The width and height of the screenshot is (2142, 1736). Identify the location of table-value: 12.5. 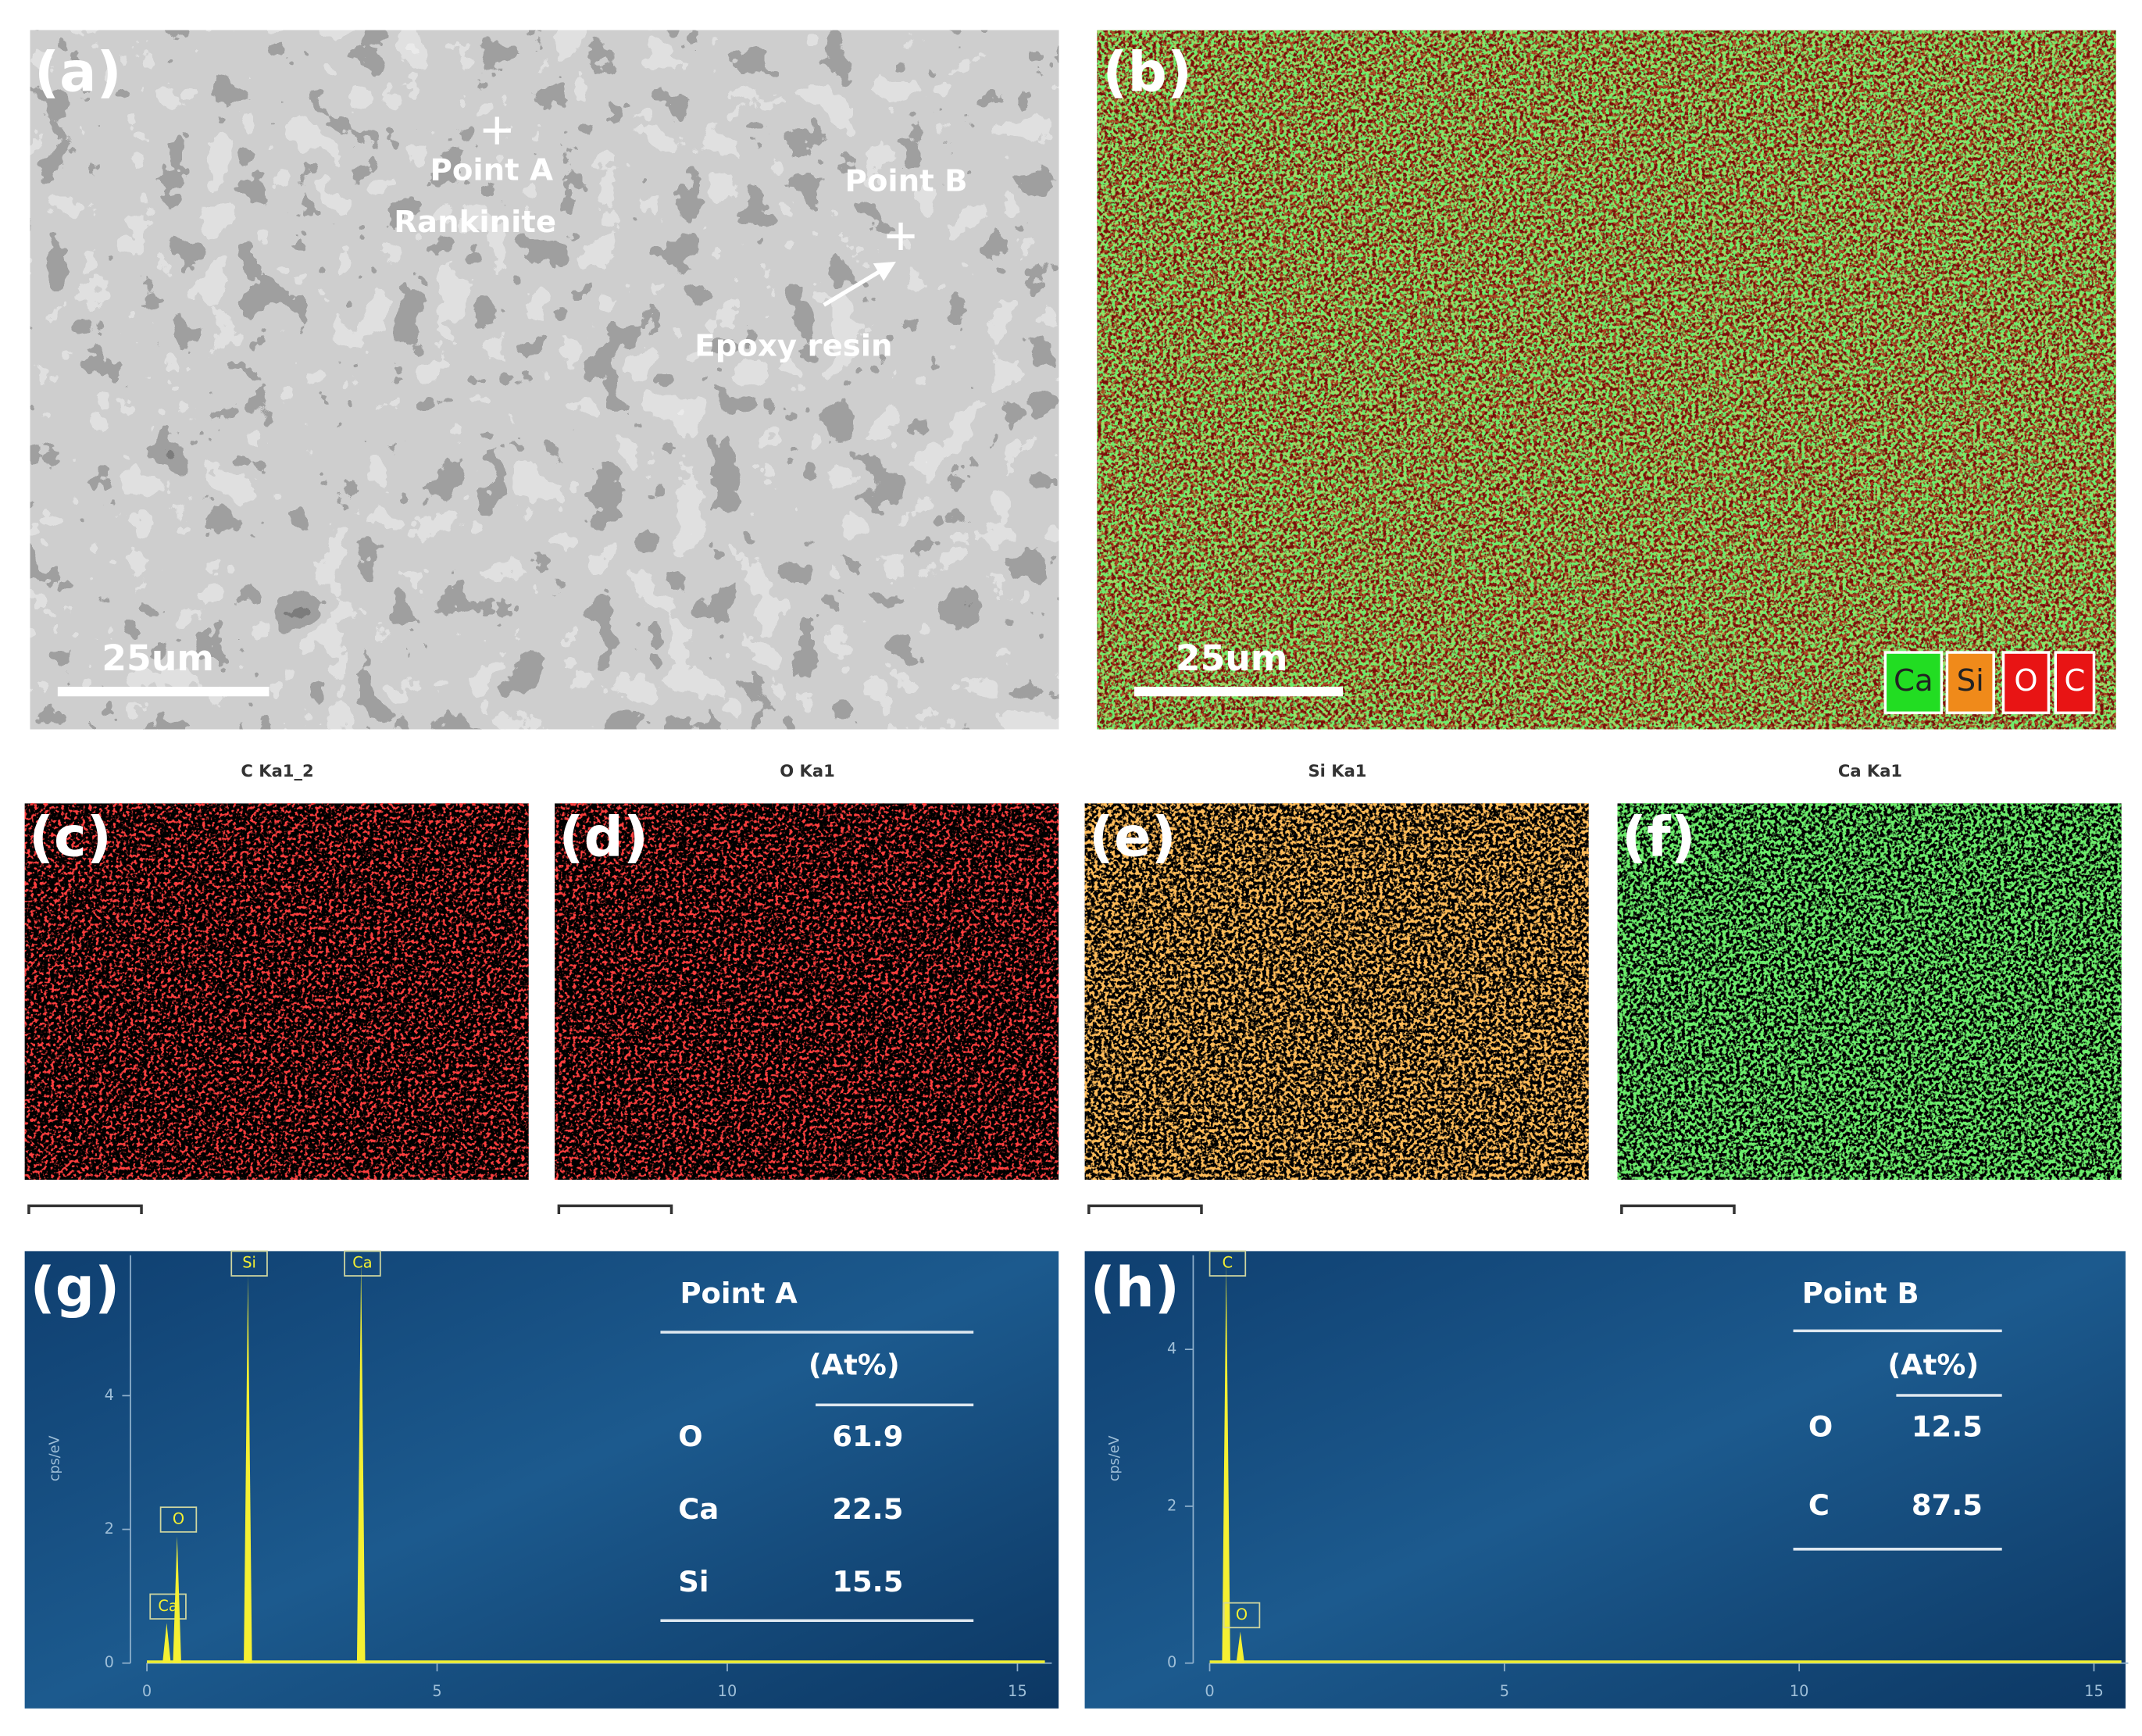
(1947, 1427).